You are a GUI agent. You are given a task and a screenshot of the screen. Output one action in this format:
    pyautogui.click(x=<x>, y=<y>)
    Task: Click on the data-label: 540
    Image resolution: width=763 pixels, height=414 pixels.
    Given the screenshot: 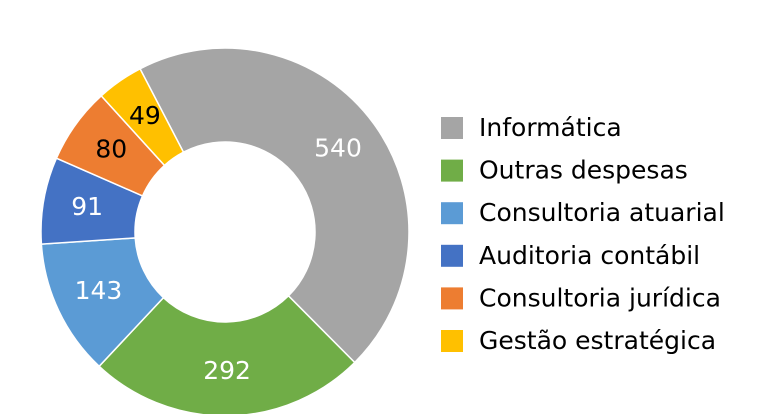 What is the action you would take?
    pyautogui.click(x=338, y=147)
    